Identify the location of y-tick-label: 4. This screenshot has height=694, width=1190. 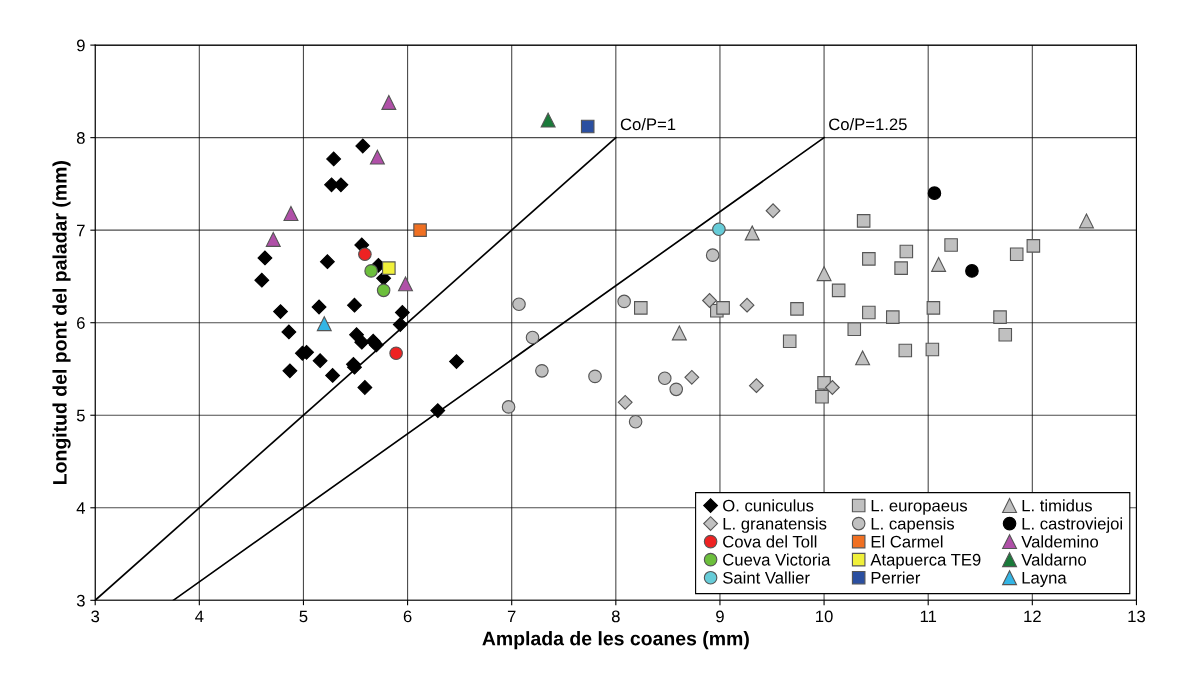
(80, 508).